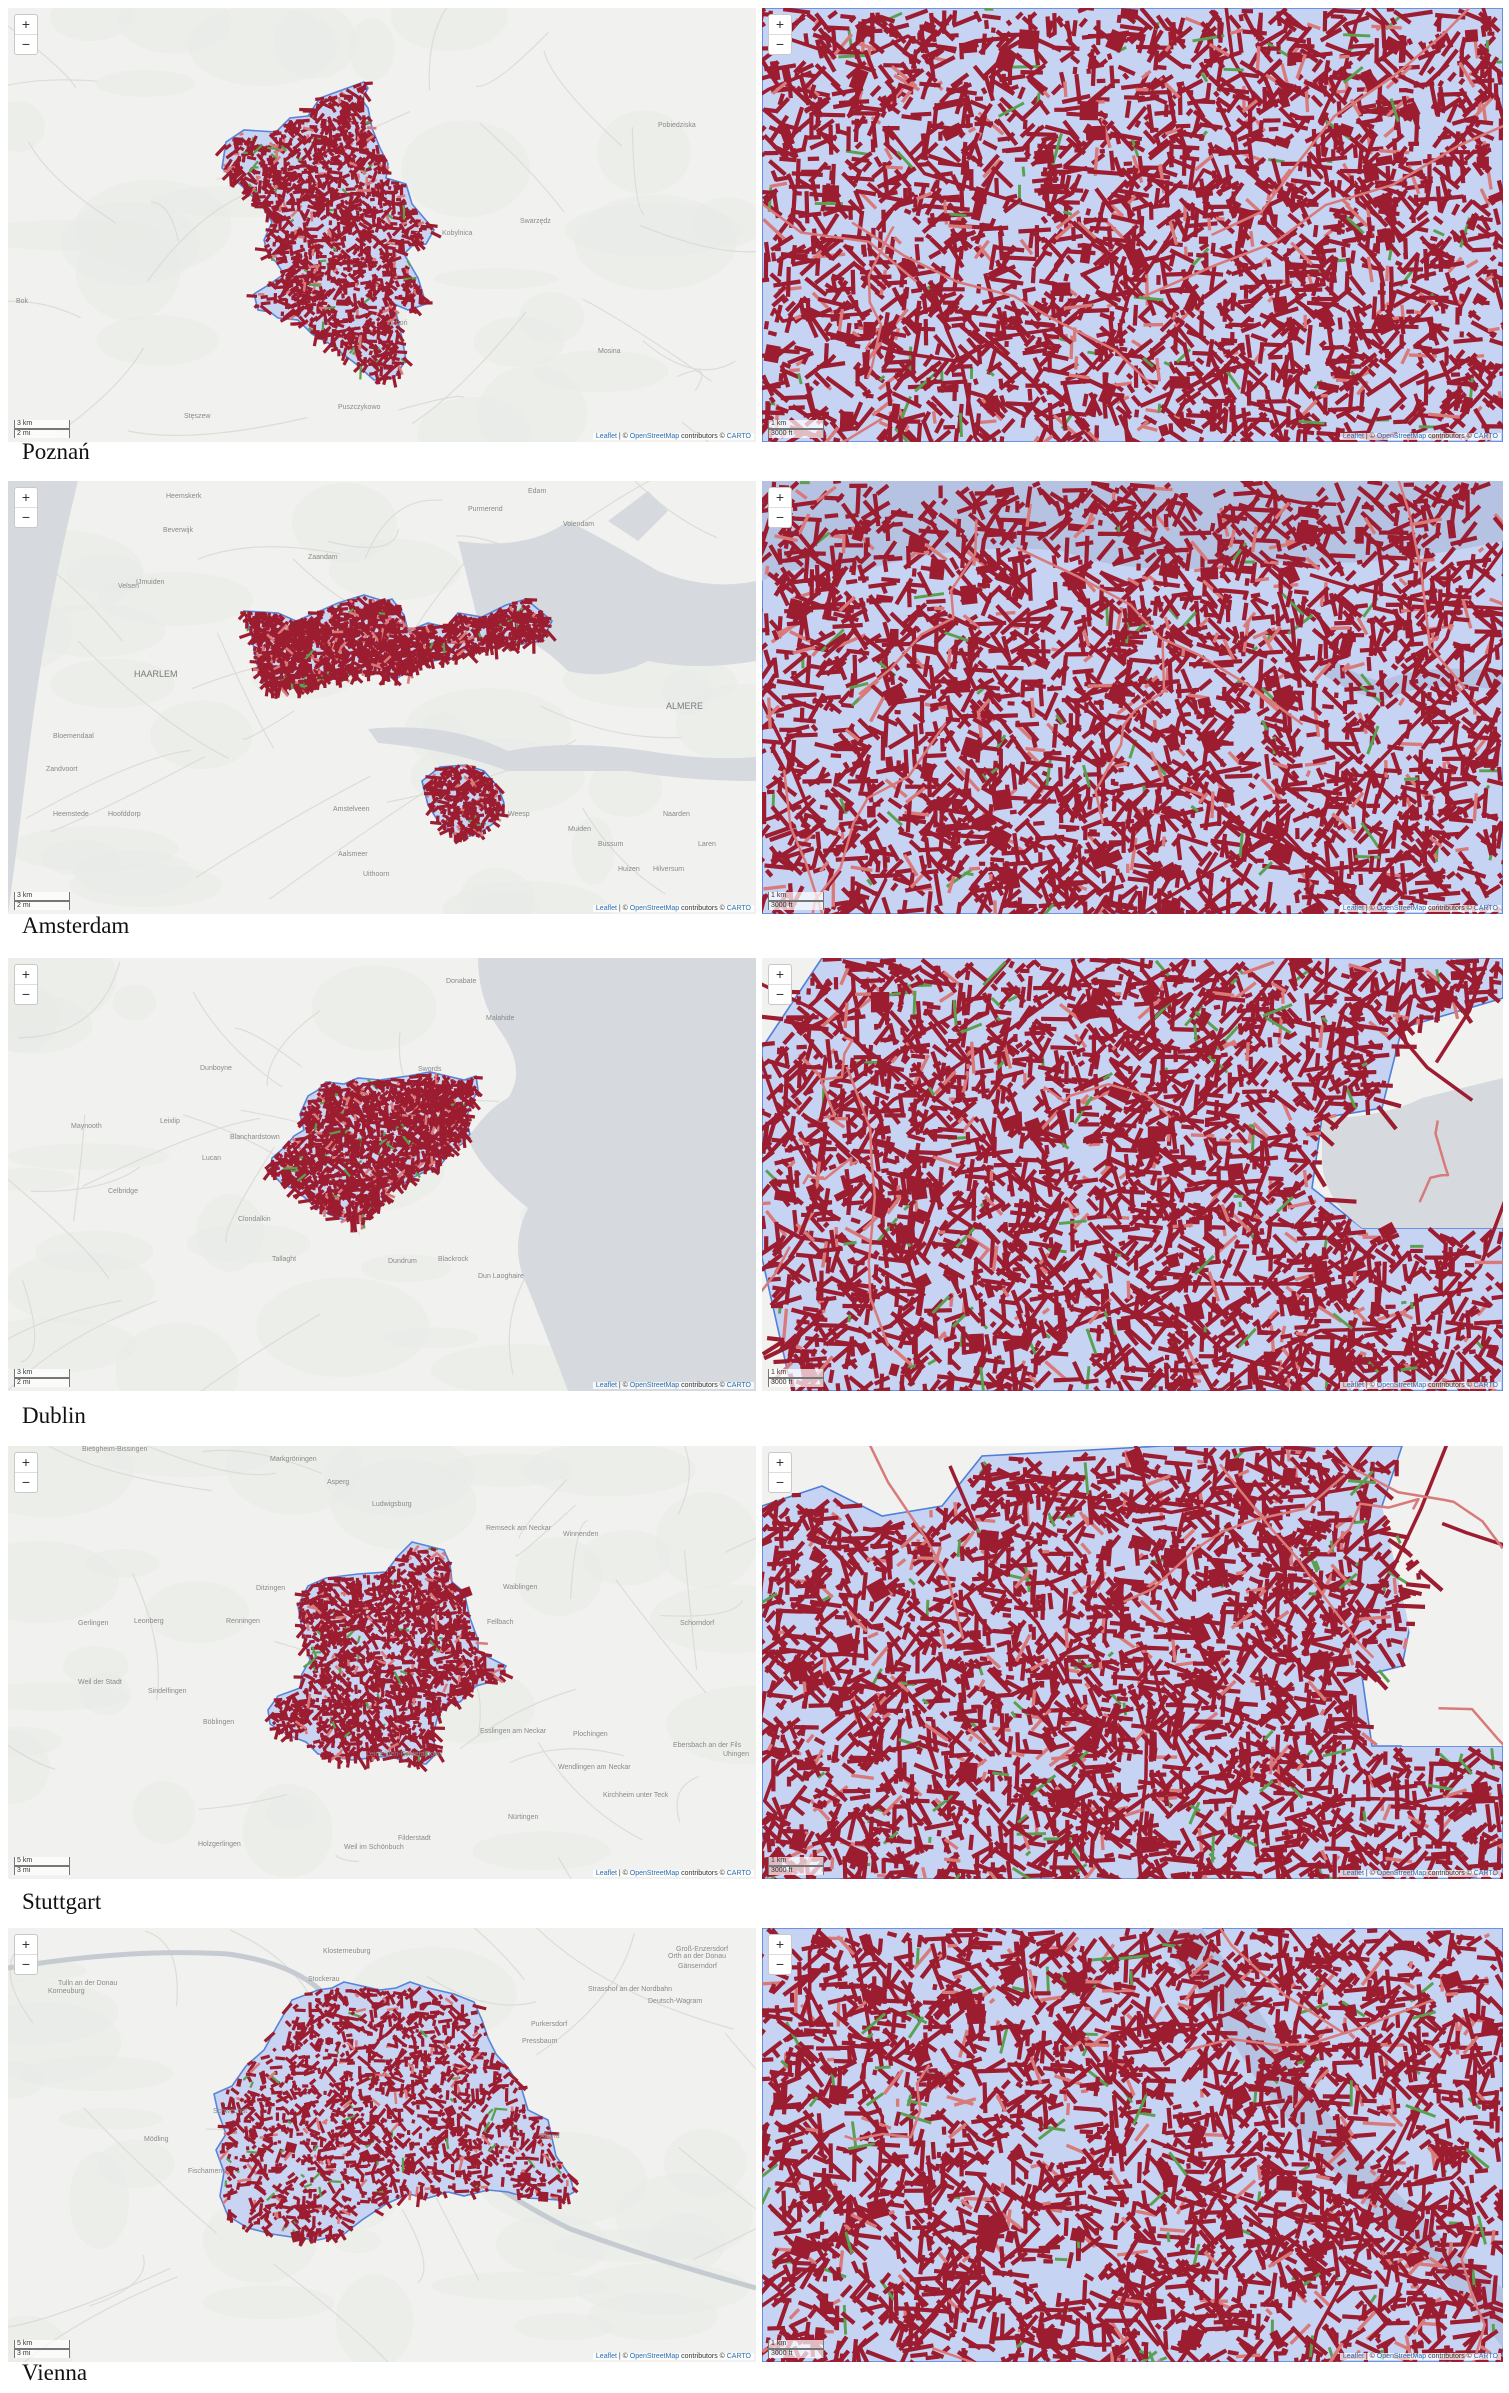 This screenshot has height=2393, width=1509. Describe the element at coordinates (609, 351) in the screenshot. I see `place-label: Mosina` at that location.